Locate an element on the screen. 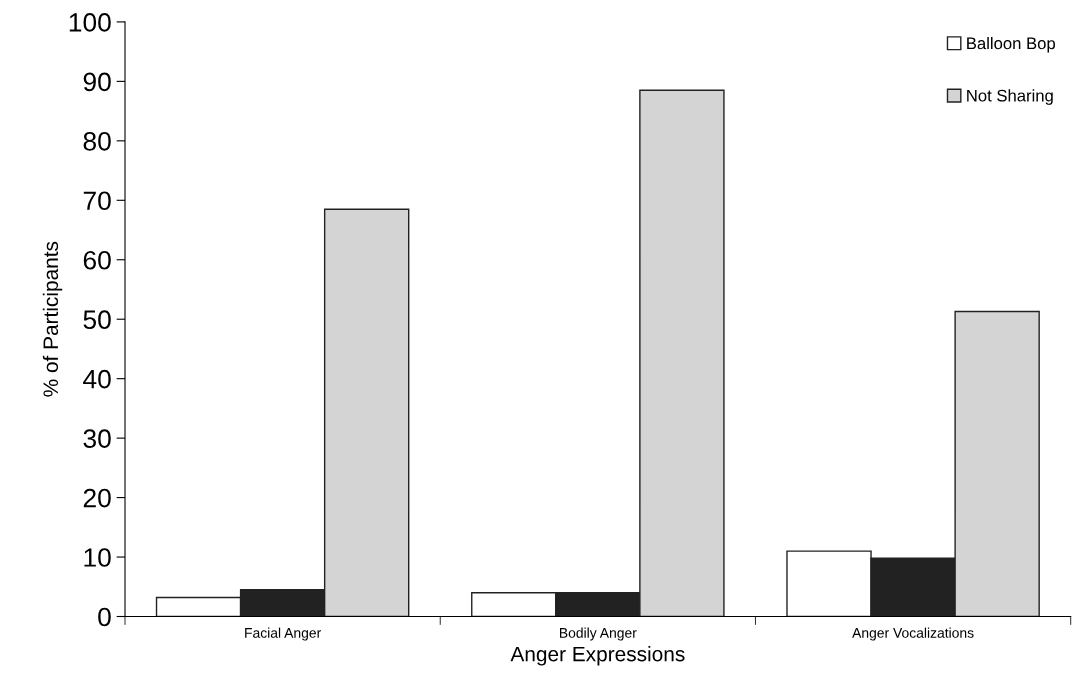 This screenshot has width=1087, height=685. legend-label: Balloon Bop is located at coordinates (1011, 45).